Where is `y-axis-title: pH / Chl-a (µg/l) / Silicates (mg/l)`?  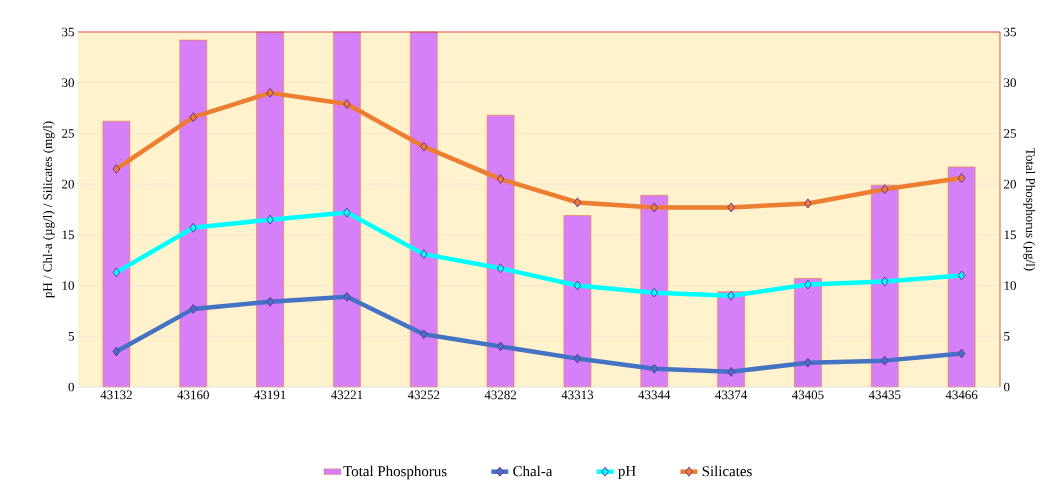 y-axis-title: pH / Chl-a (µg/l) / Silicates (mg/l) is located at coordinates (48, 209).